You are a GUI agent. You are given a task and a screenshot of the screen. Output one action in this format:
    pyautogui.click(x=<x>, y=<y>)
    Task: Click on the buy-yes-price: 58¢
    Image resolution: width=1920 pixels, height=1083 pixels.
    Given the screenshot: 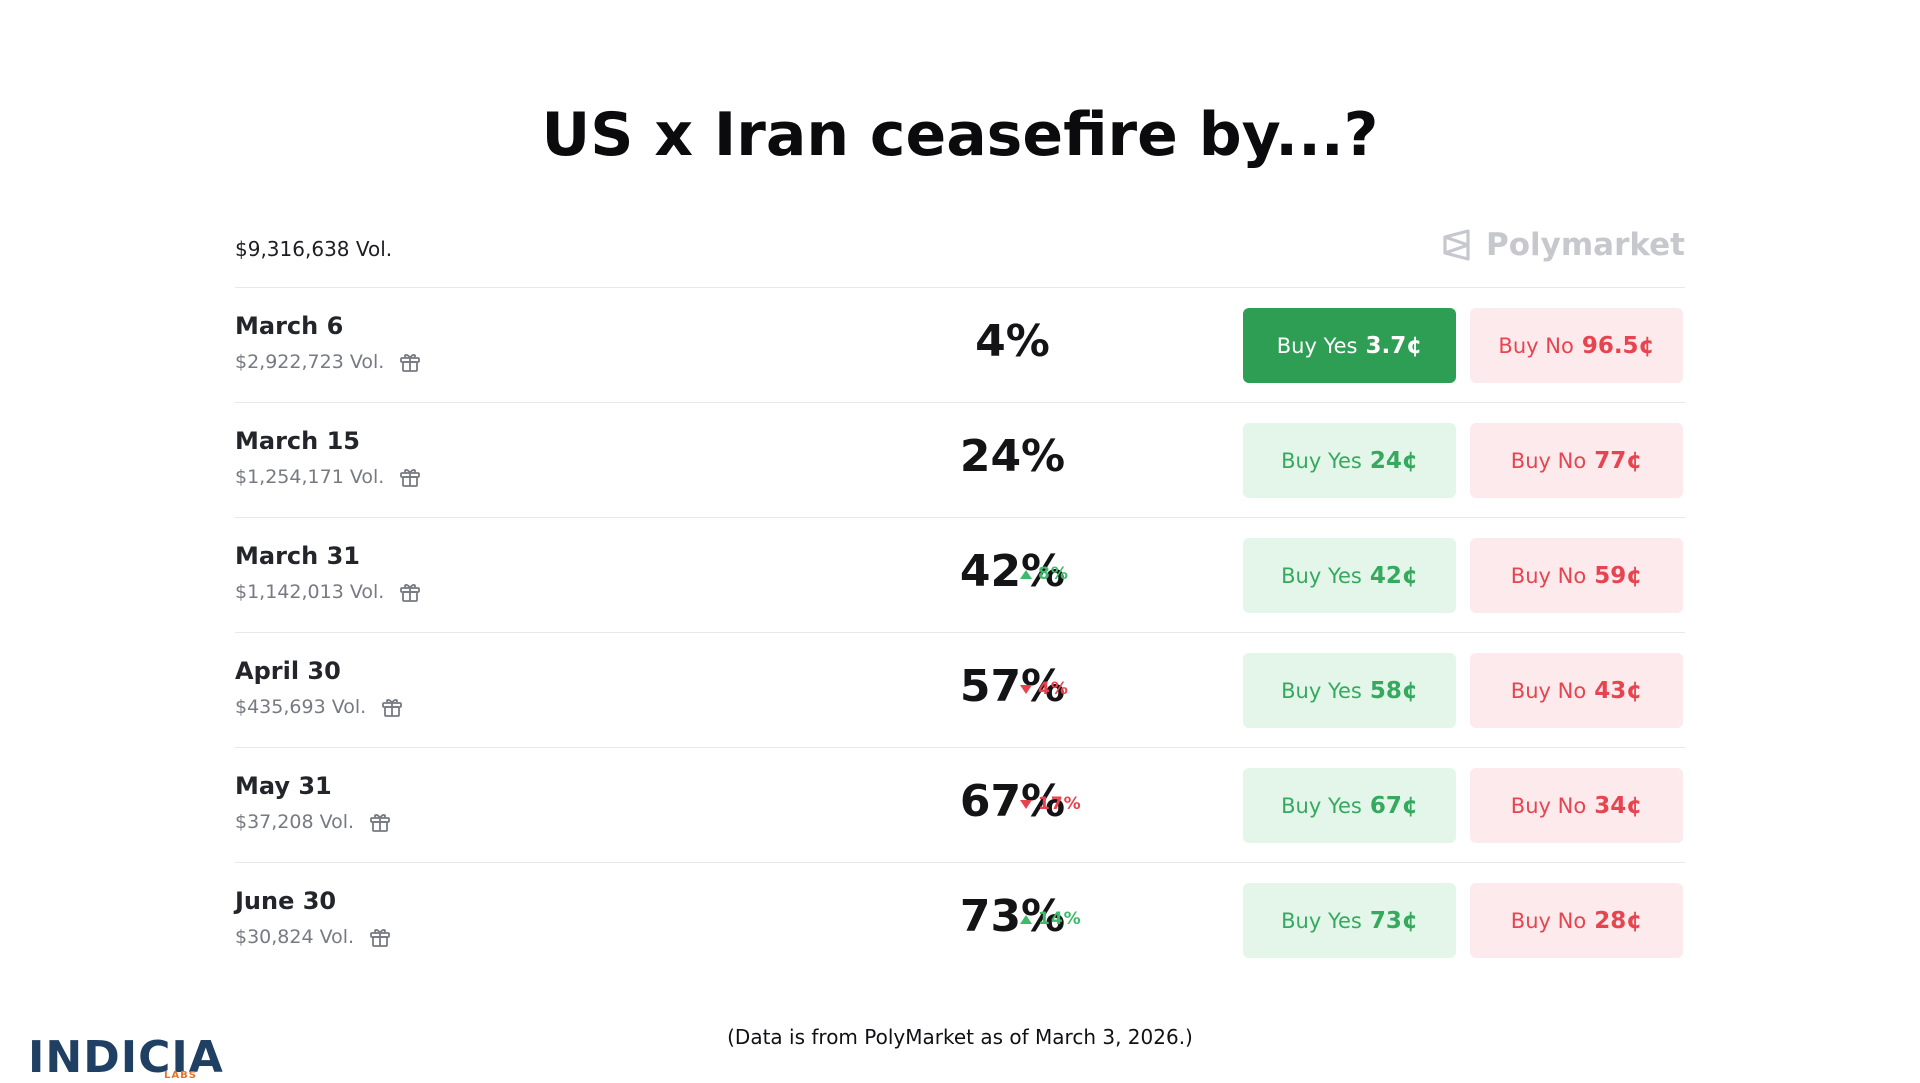 What is the action you would take?
    pyautogui.click(x=1393, y=690)
    